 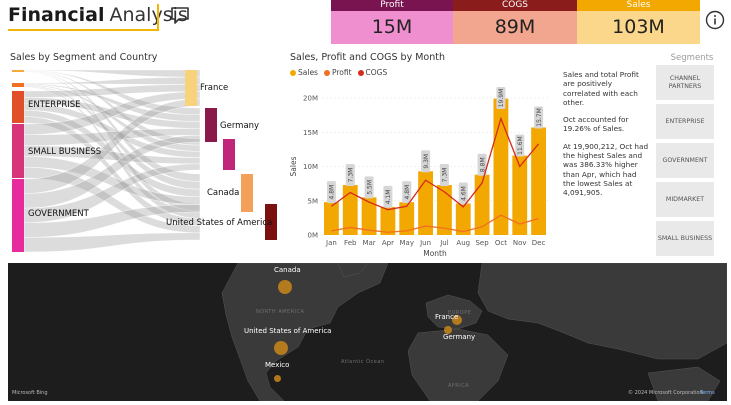 I want to click on sales-data-label: 4.1M, so click(x=388, y=197).